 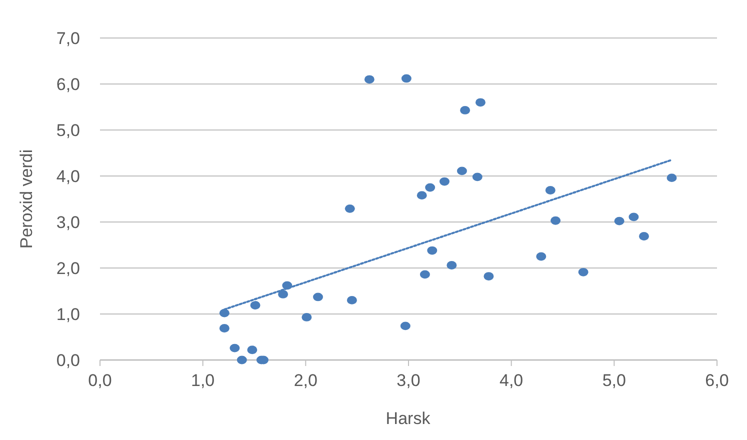 What do you see at coordinates (408, 418) in the screenshot?
I see `x-axis-title: Harsk` at bounding box center [408, 418].